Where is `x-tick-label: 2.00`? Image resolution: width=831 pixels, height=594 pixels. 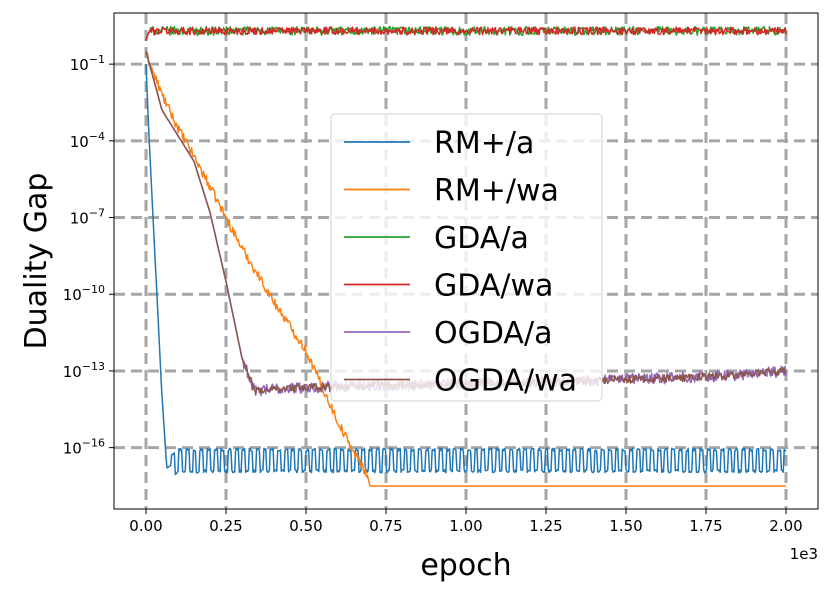
x-tick-label: 2.00 is located at coordinates (785, 526).